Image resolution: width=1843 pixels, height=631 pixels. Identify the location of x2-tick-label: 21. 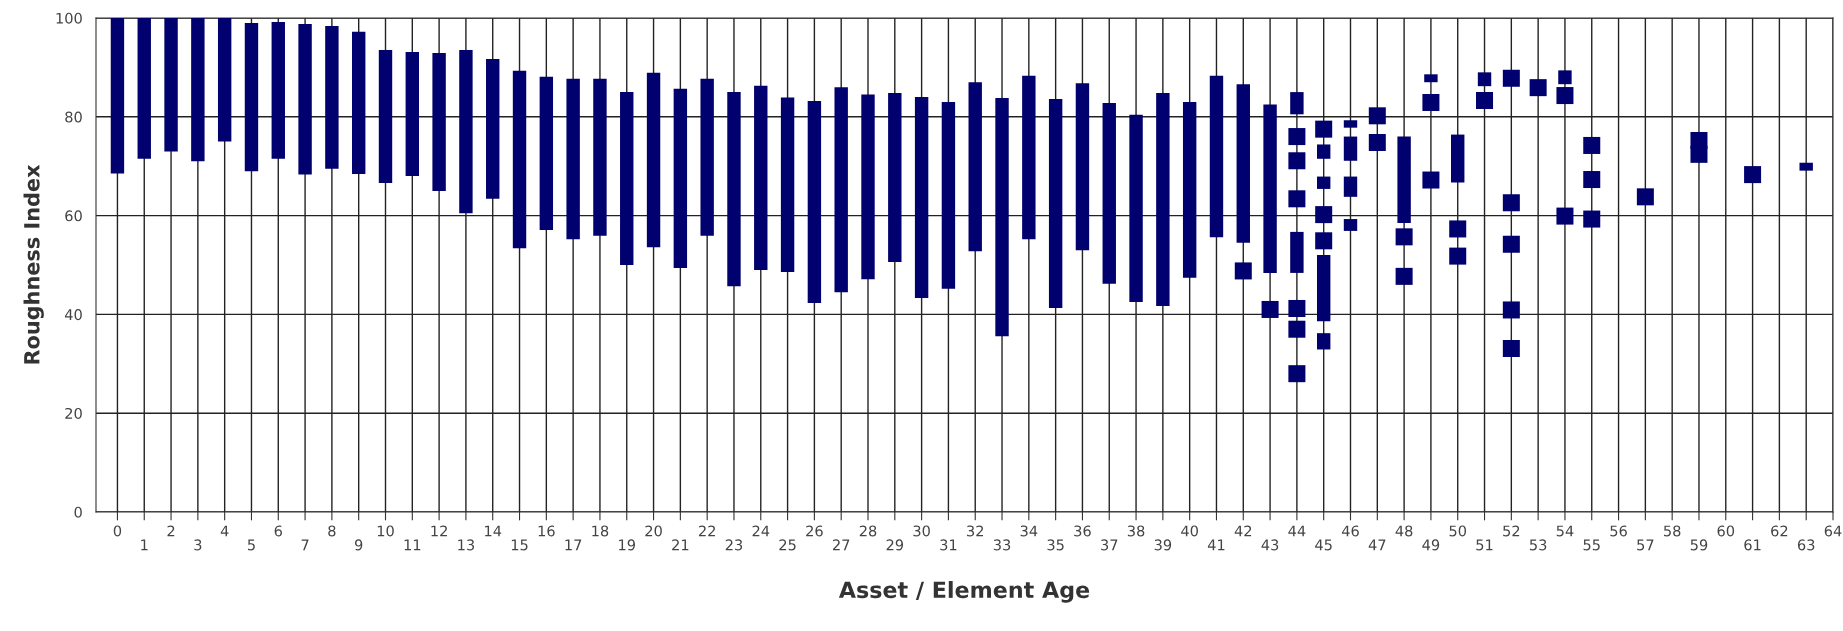
(680, 545).